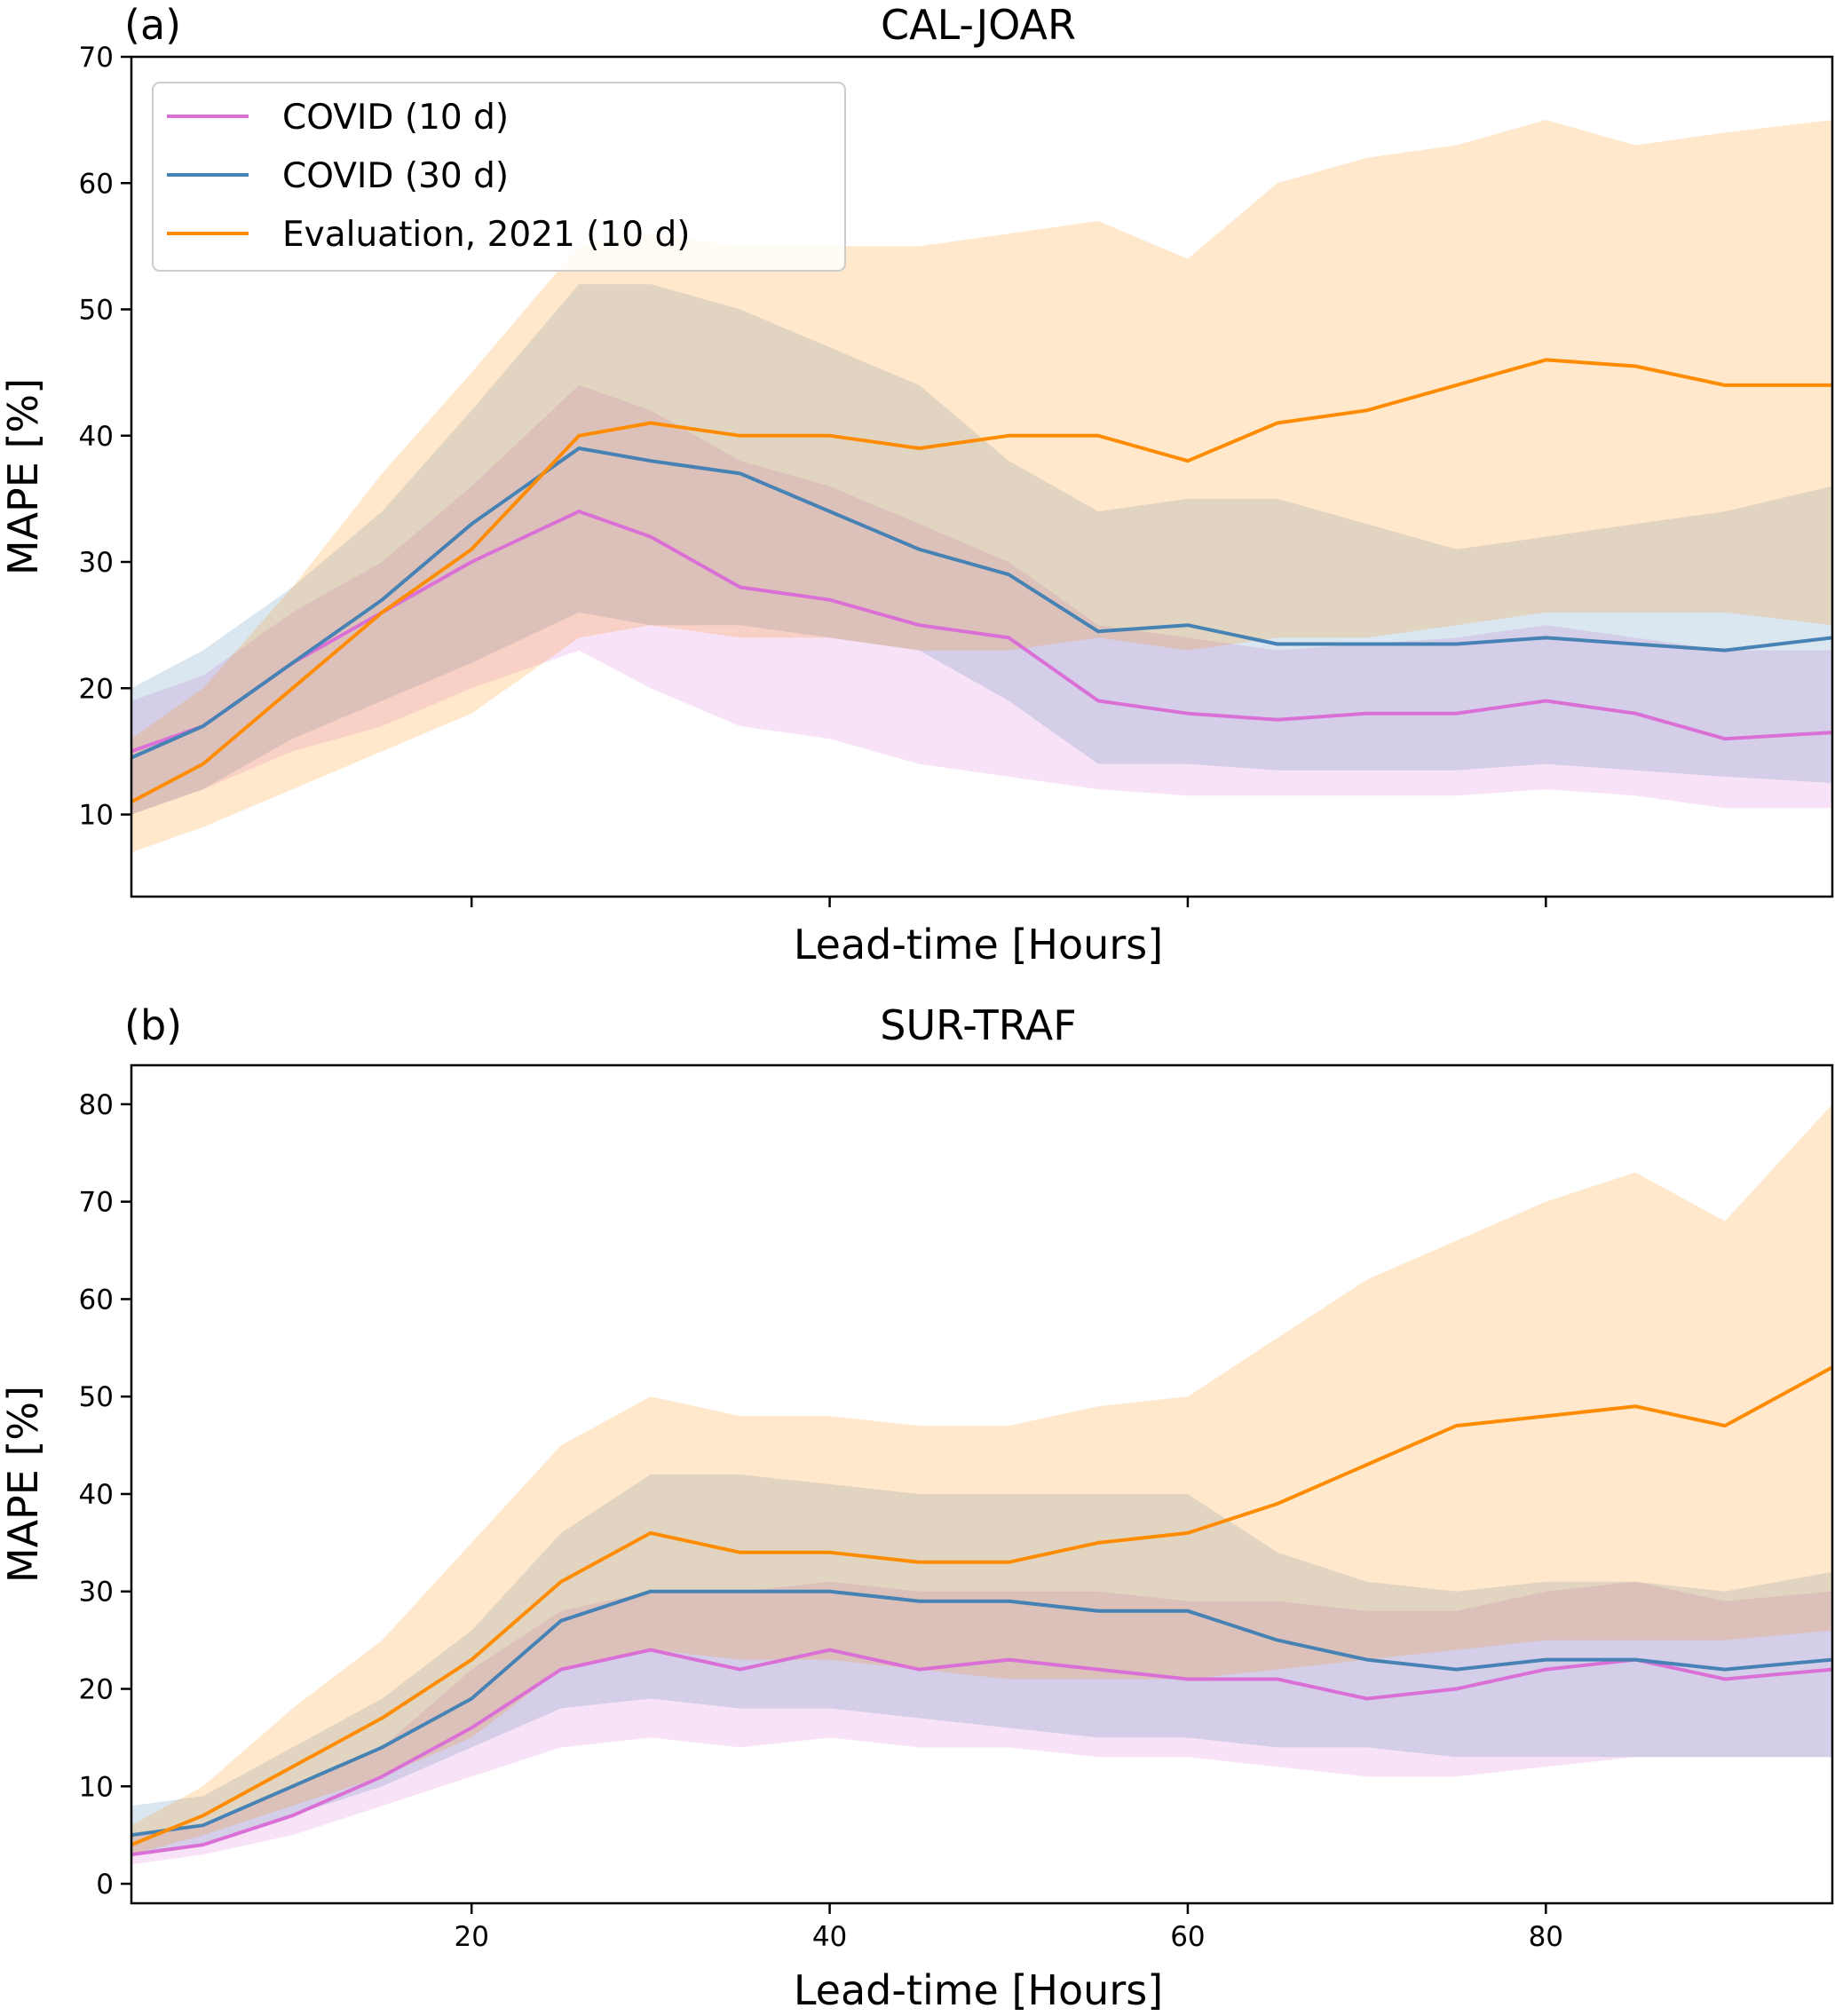 The image size is (1835, 2016). I want to click on panel-a-letter: (a), so click(153, 25).